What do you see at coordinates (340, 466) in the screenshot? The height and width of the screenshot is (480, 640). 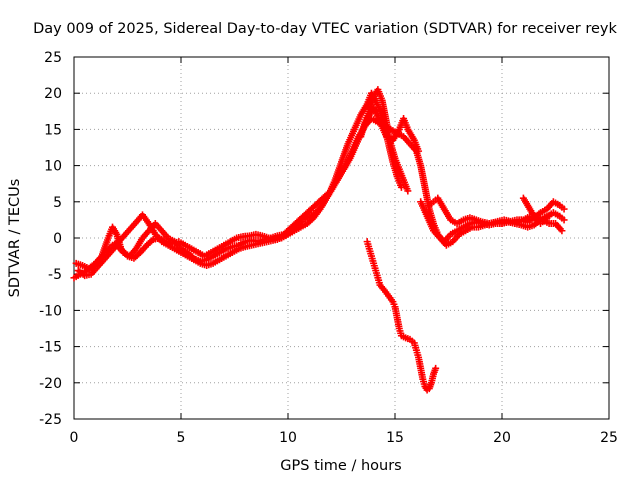 I see `x-axis-title: GPS time / hours` at bounding box center [340, 466].